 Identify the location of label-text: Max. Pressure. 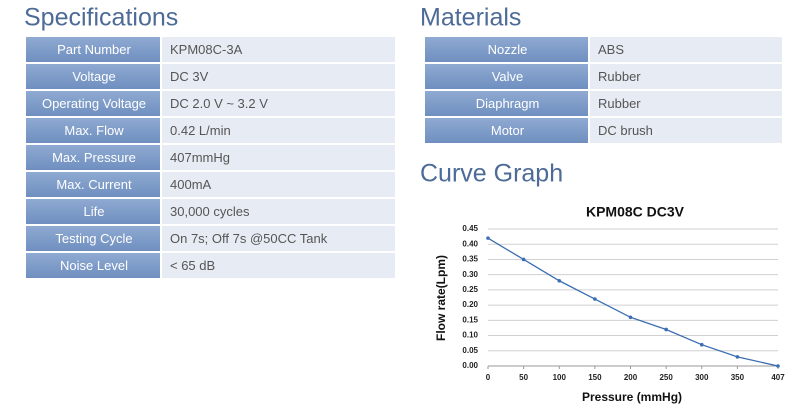
(94, 157).